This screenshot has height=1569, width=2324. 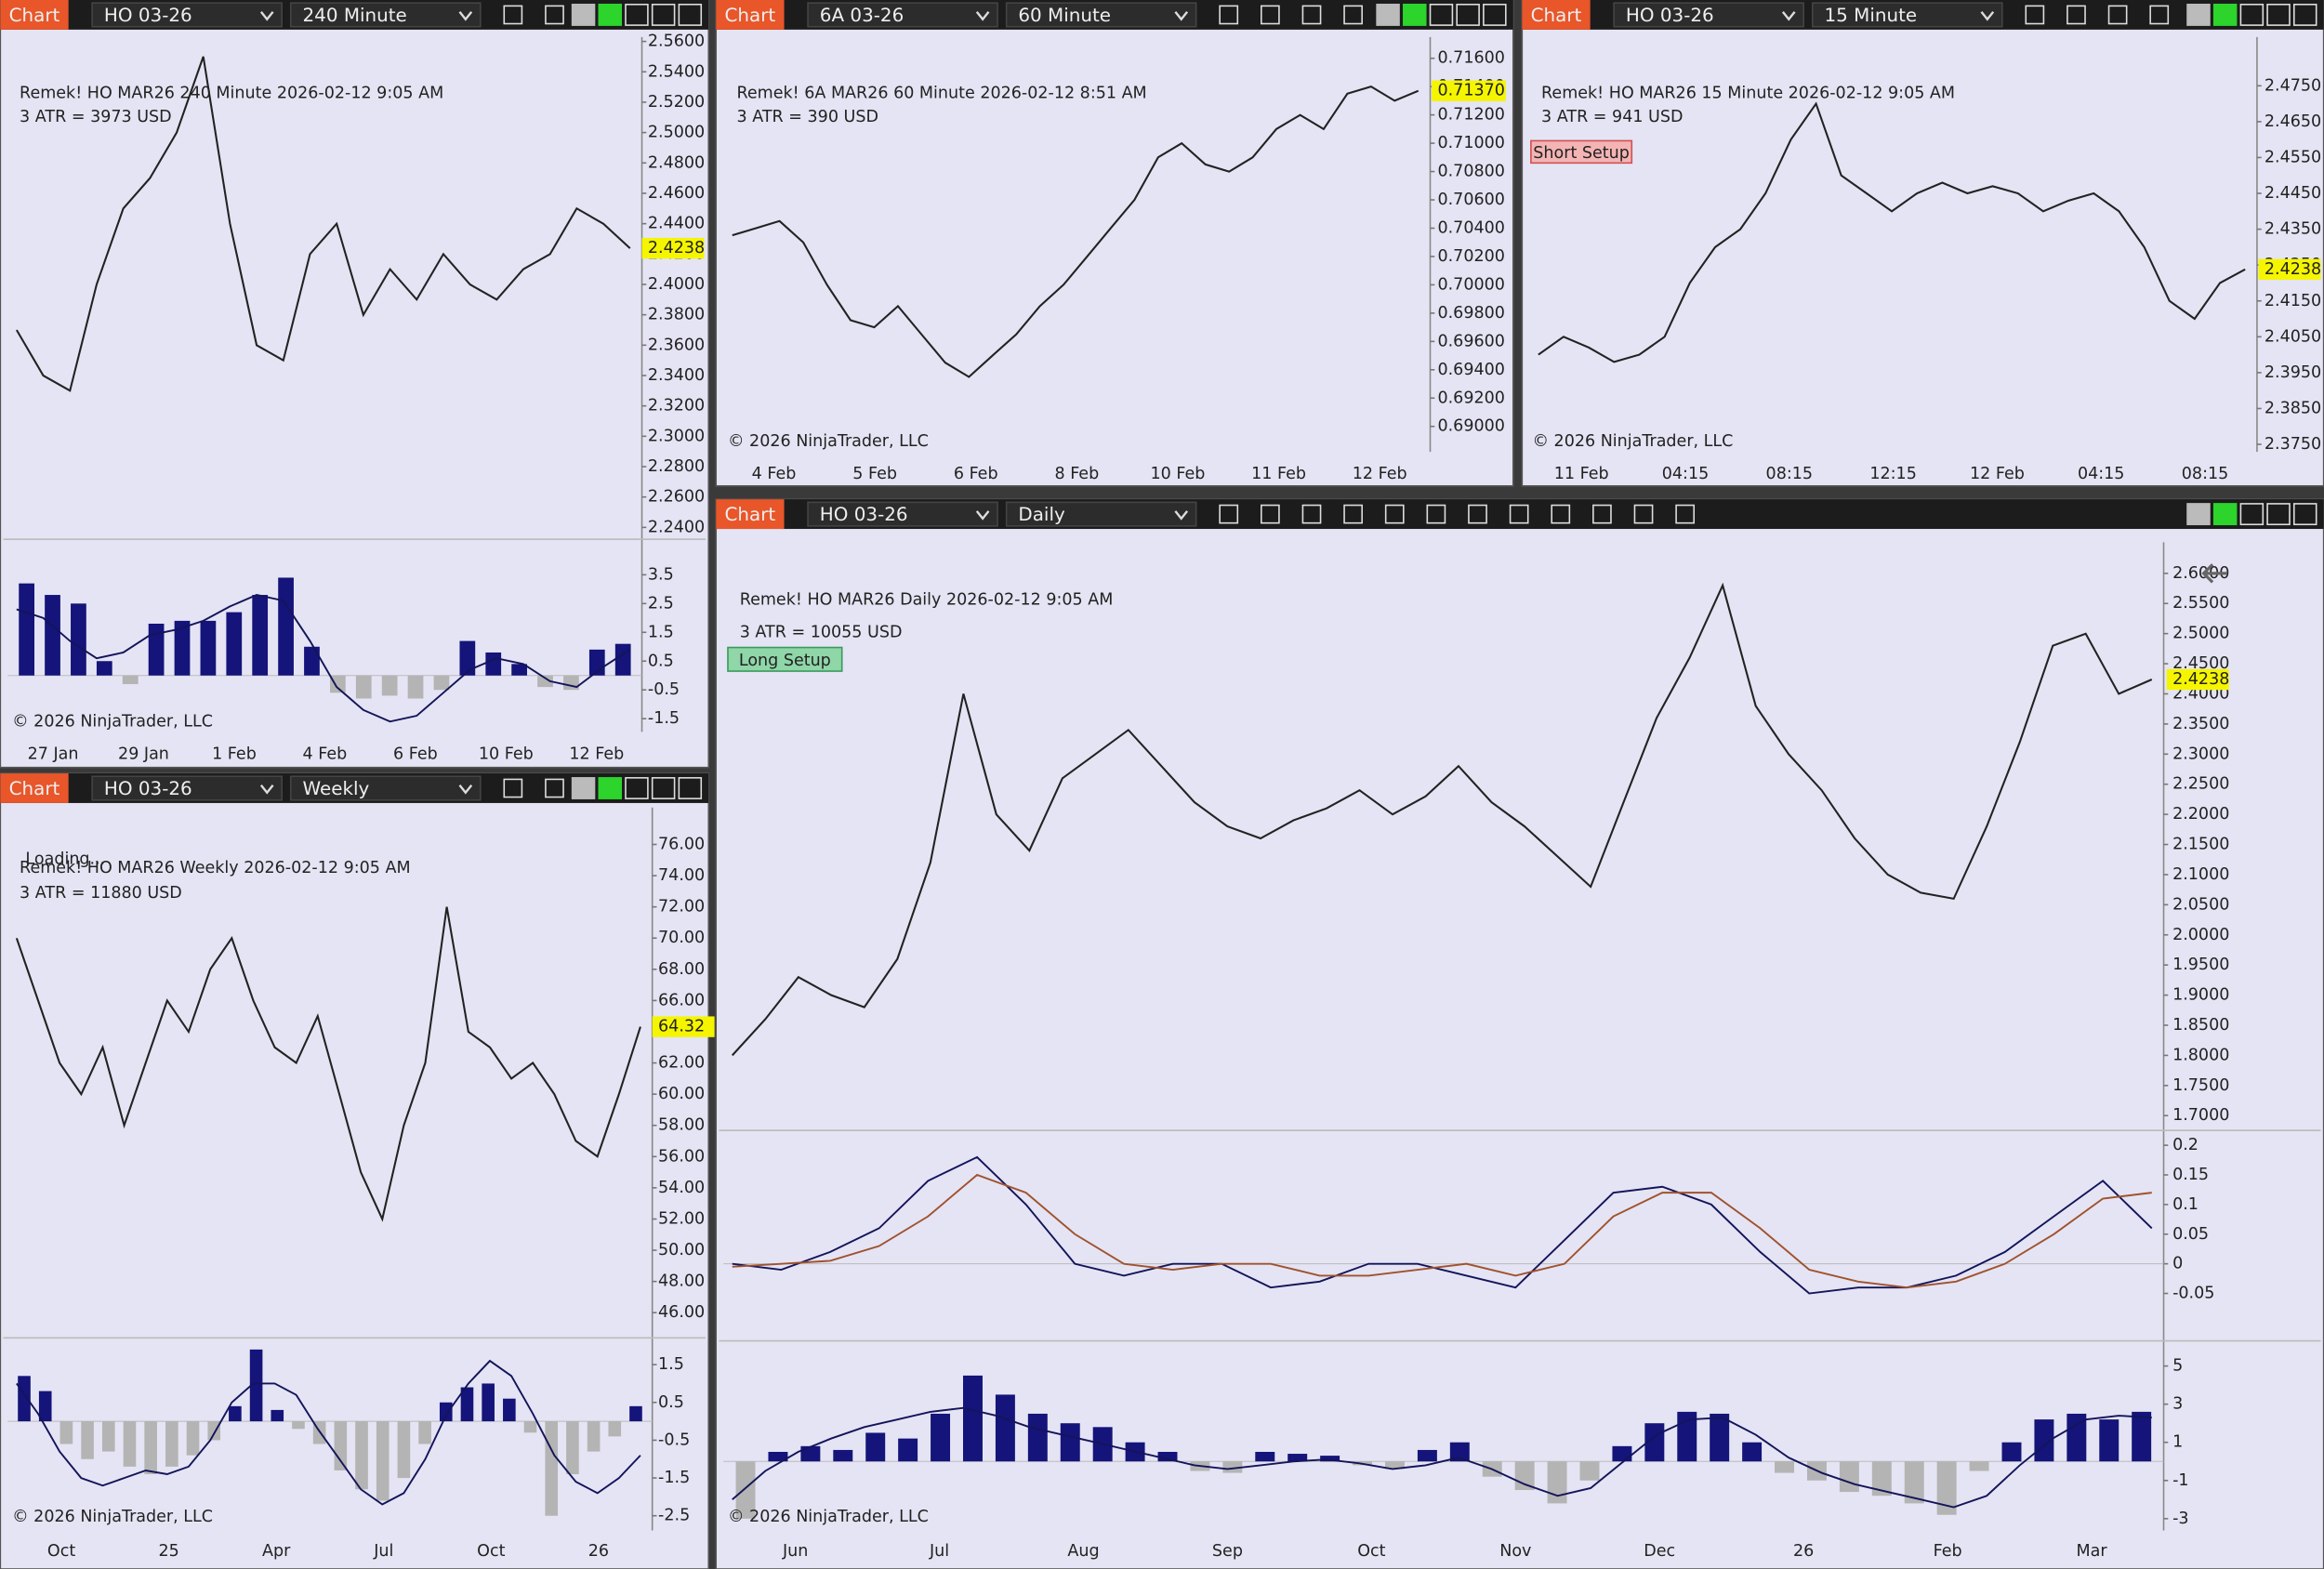 I want to click on interval-label: 60 Minute, so click(x=1064, y=15).